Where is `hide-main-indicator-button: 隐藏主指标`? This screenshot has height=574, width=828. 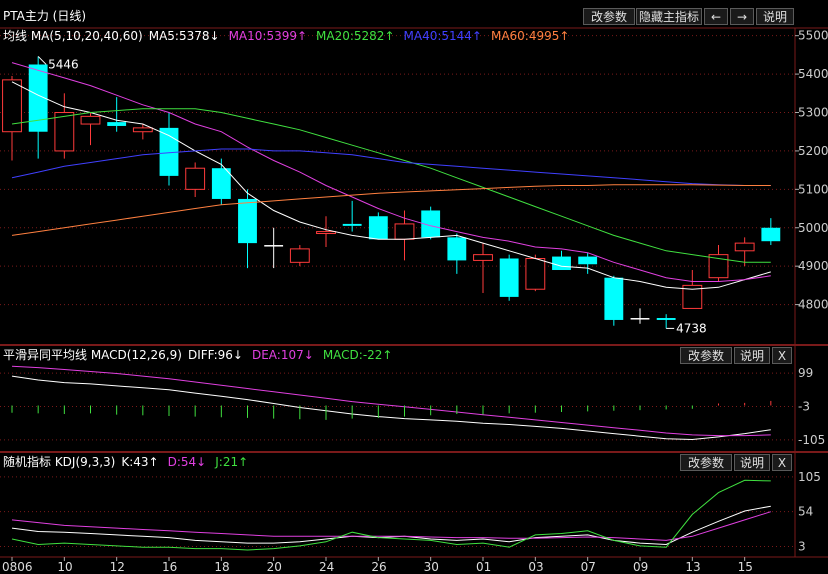
hide-main-indicator-button: 隐藏主指标 is located at coordinates (669, 16).